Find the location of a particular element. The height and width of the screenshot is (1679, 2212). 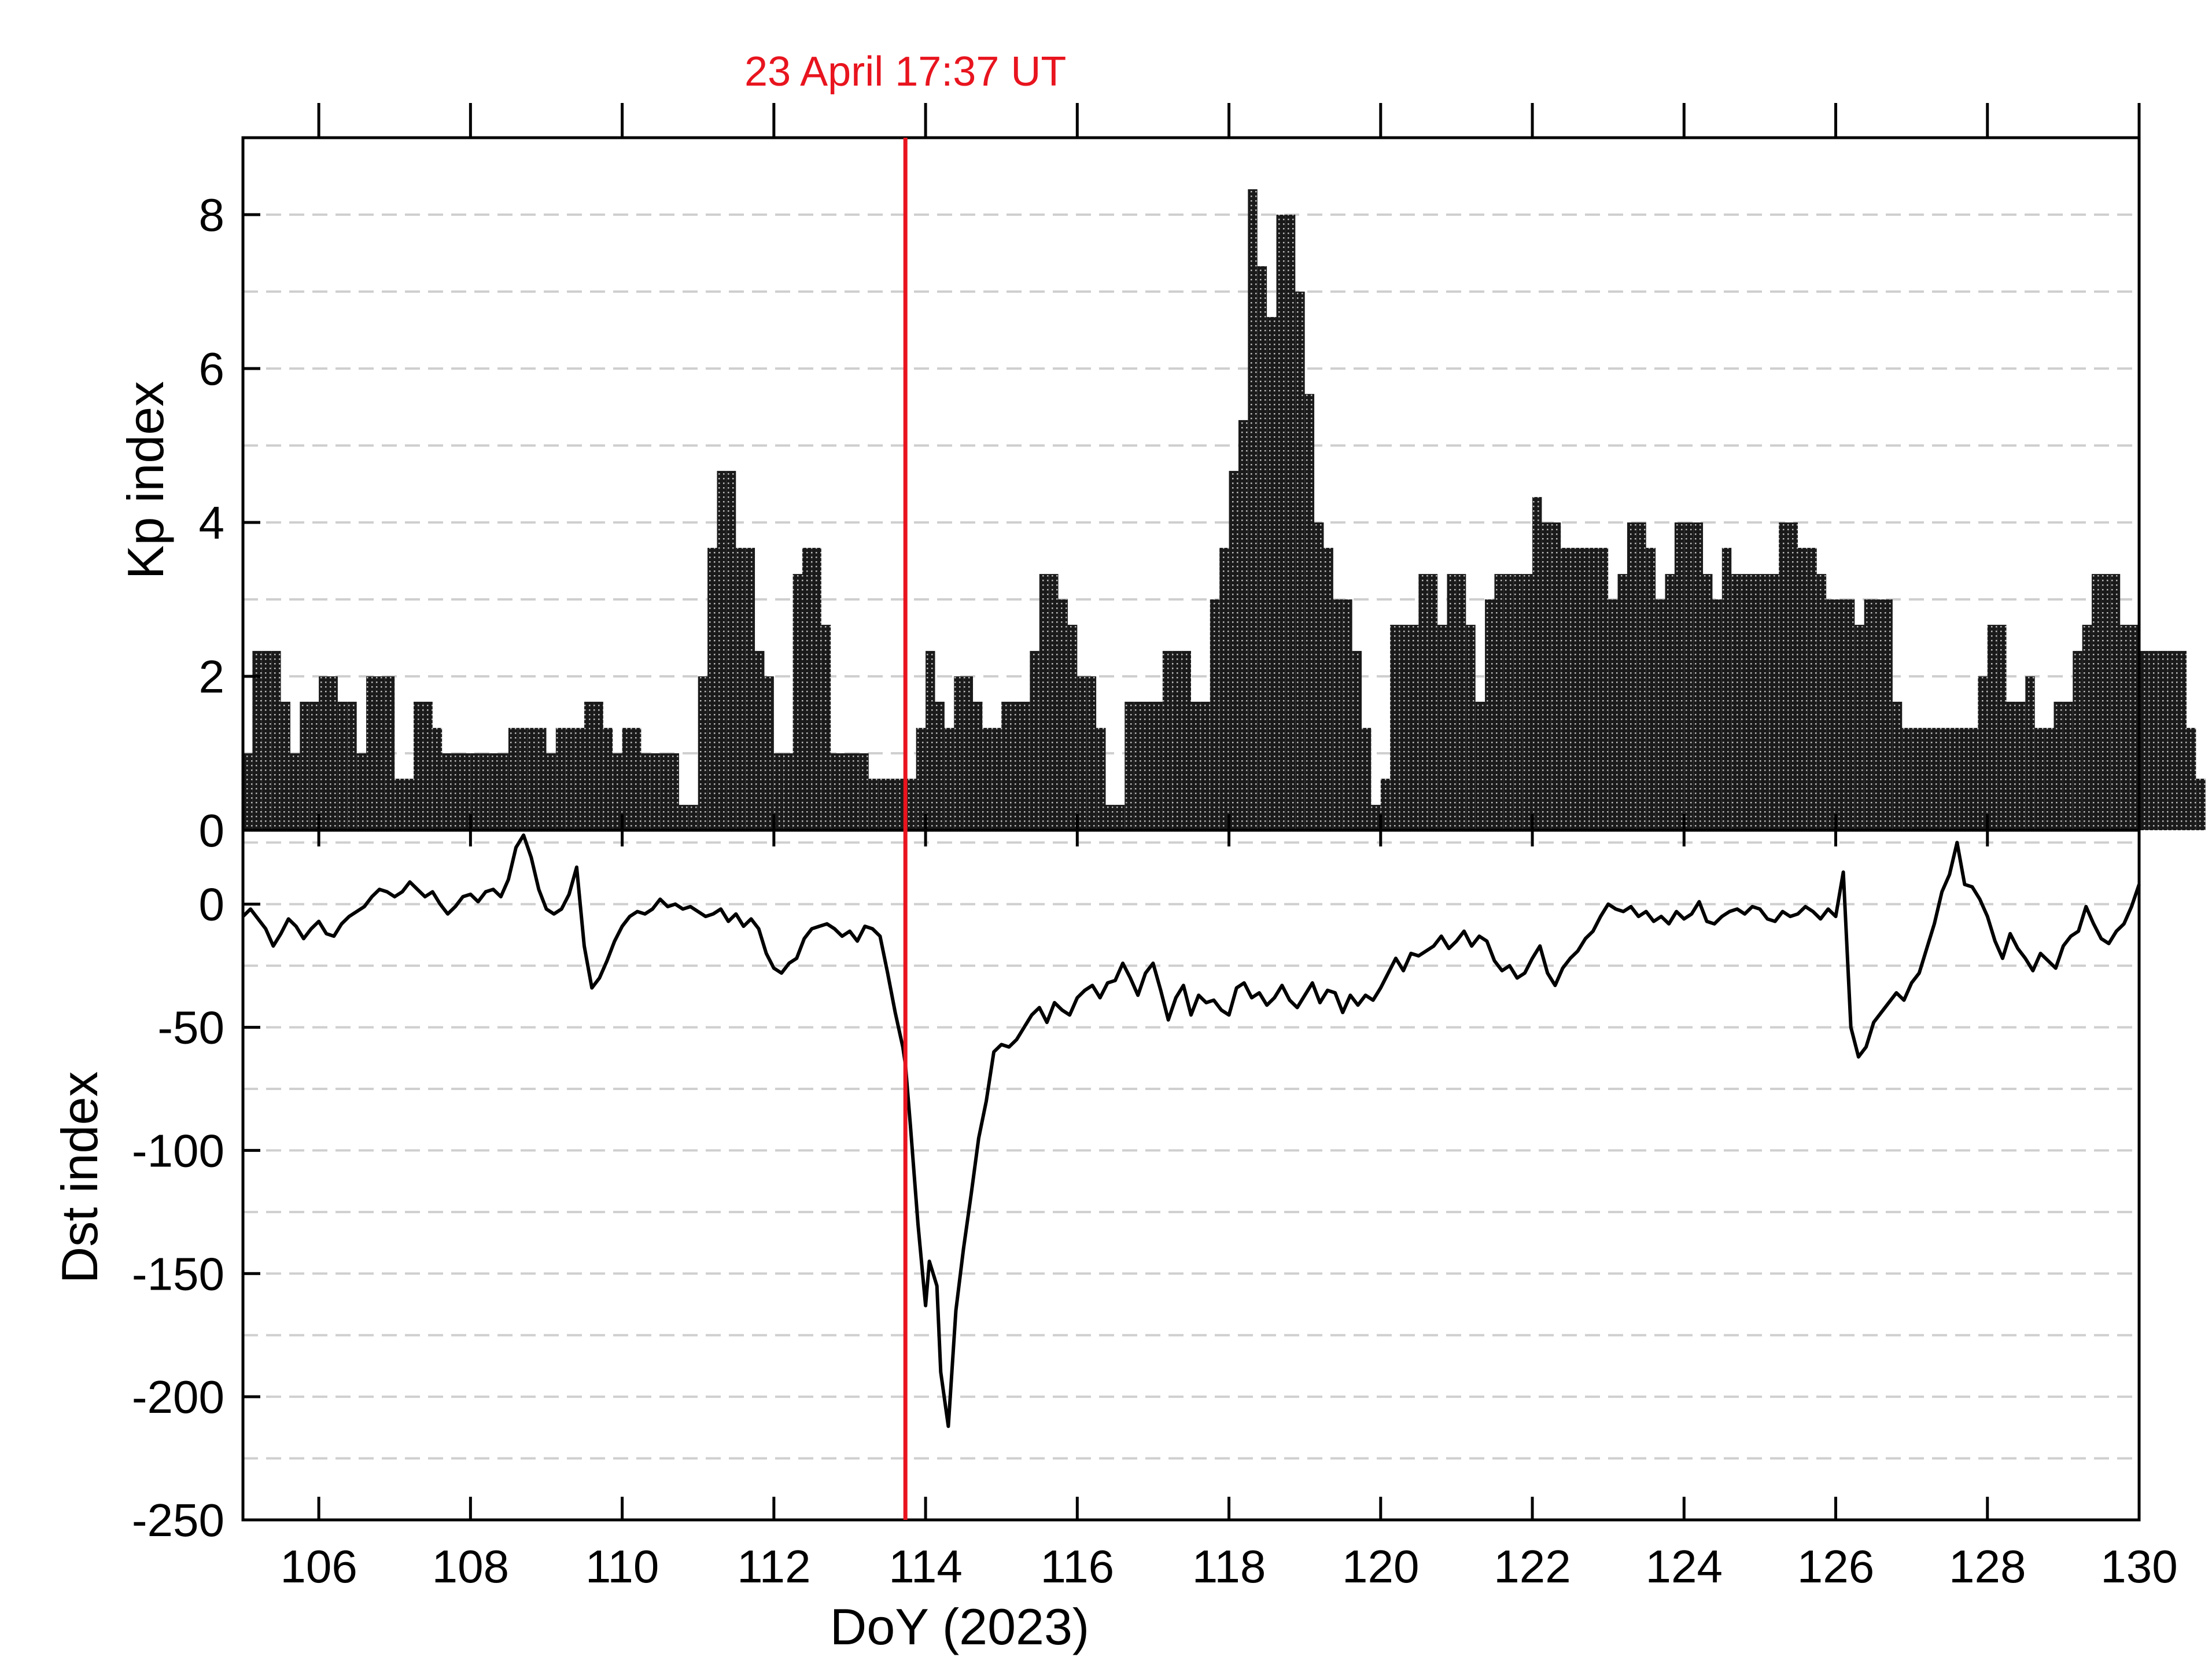

kp-y-tick-label: 8 is located at coordinates (212, 215).